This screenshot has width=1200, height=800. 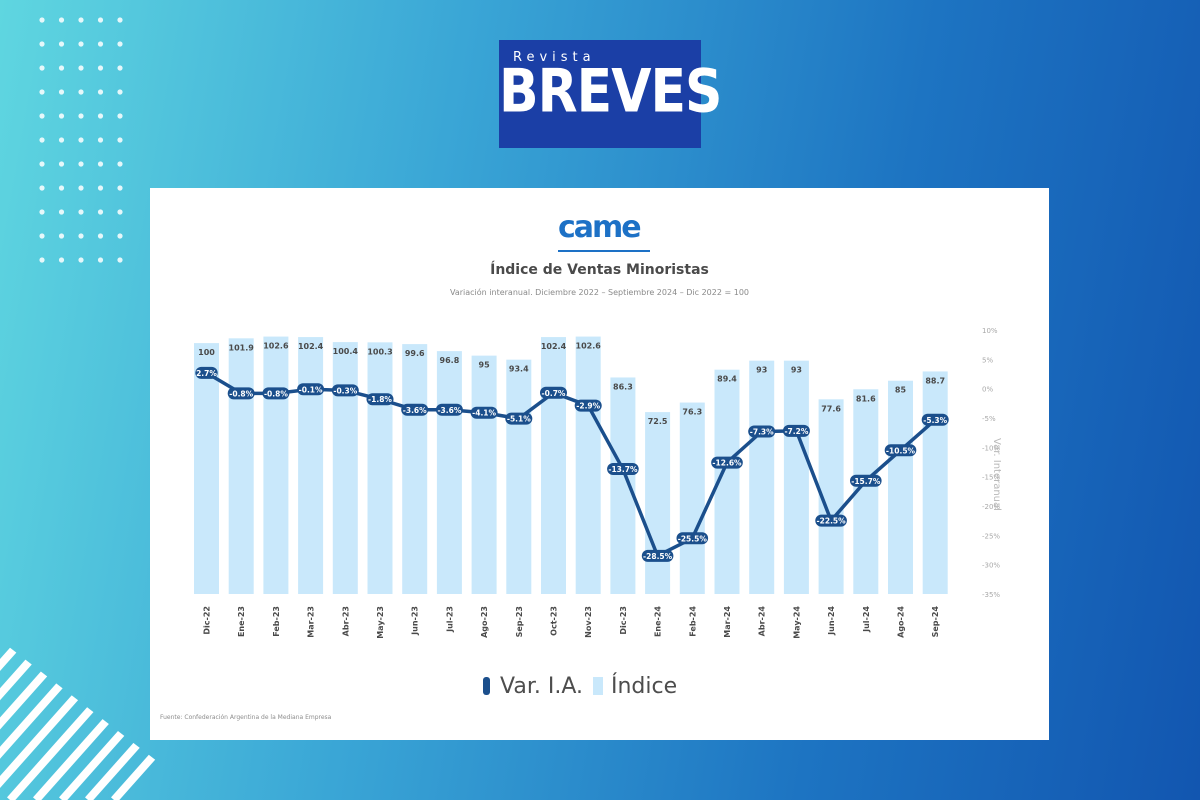 I want to click on right-axis-label: Var. Interanual, so click(x=996, y=474).